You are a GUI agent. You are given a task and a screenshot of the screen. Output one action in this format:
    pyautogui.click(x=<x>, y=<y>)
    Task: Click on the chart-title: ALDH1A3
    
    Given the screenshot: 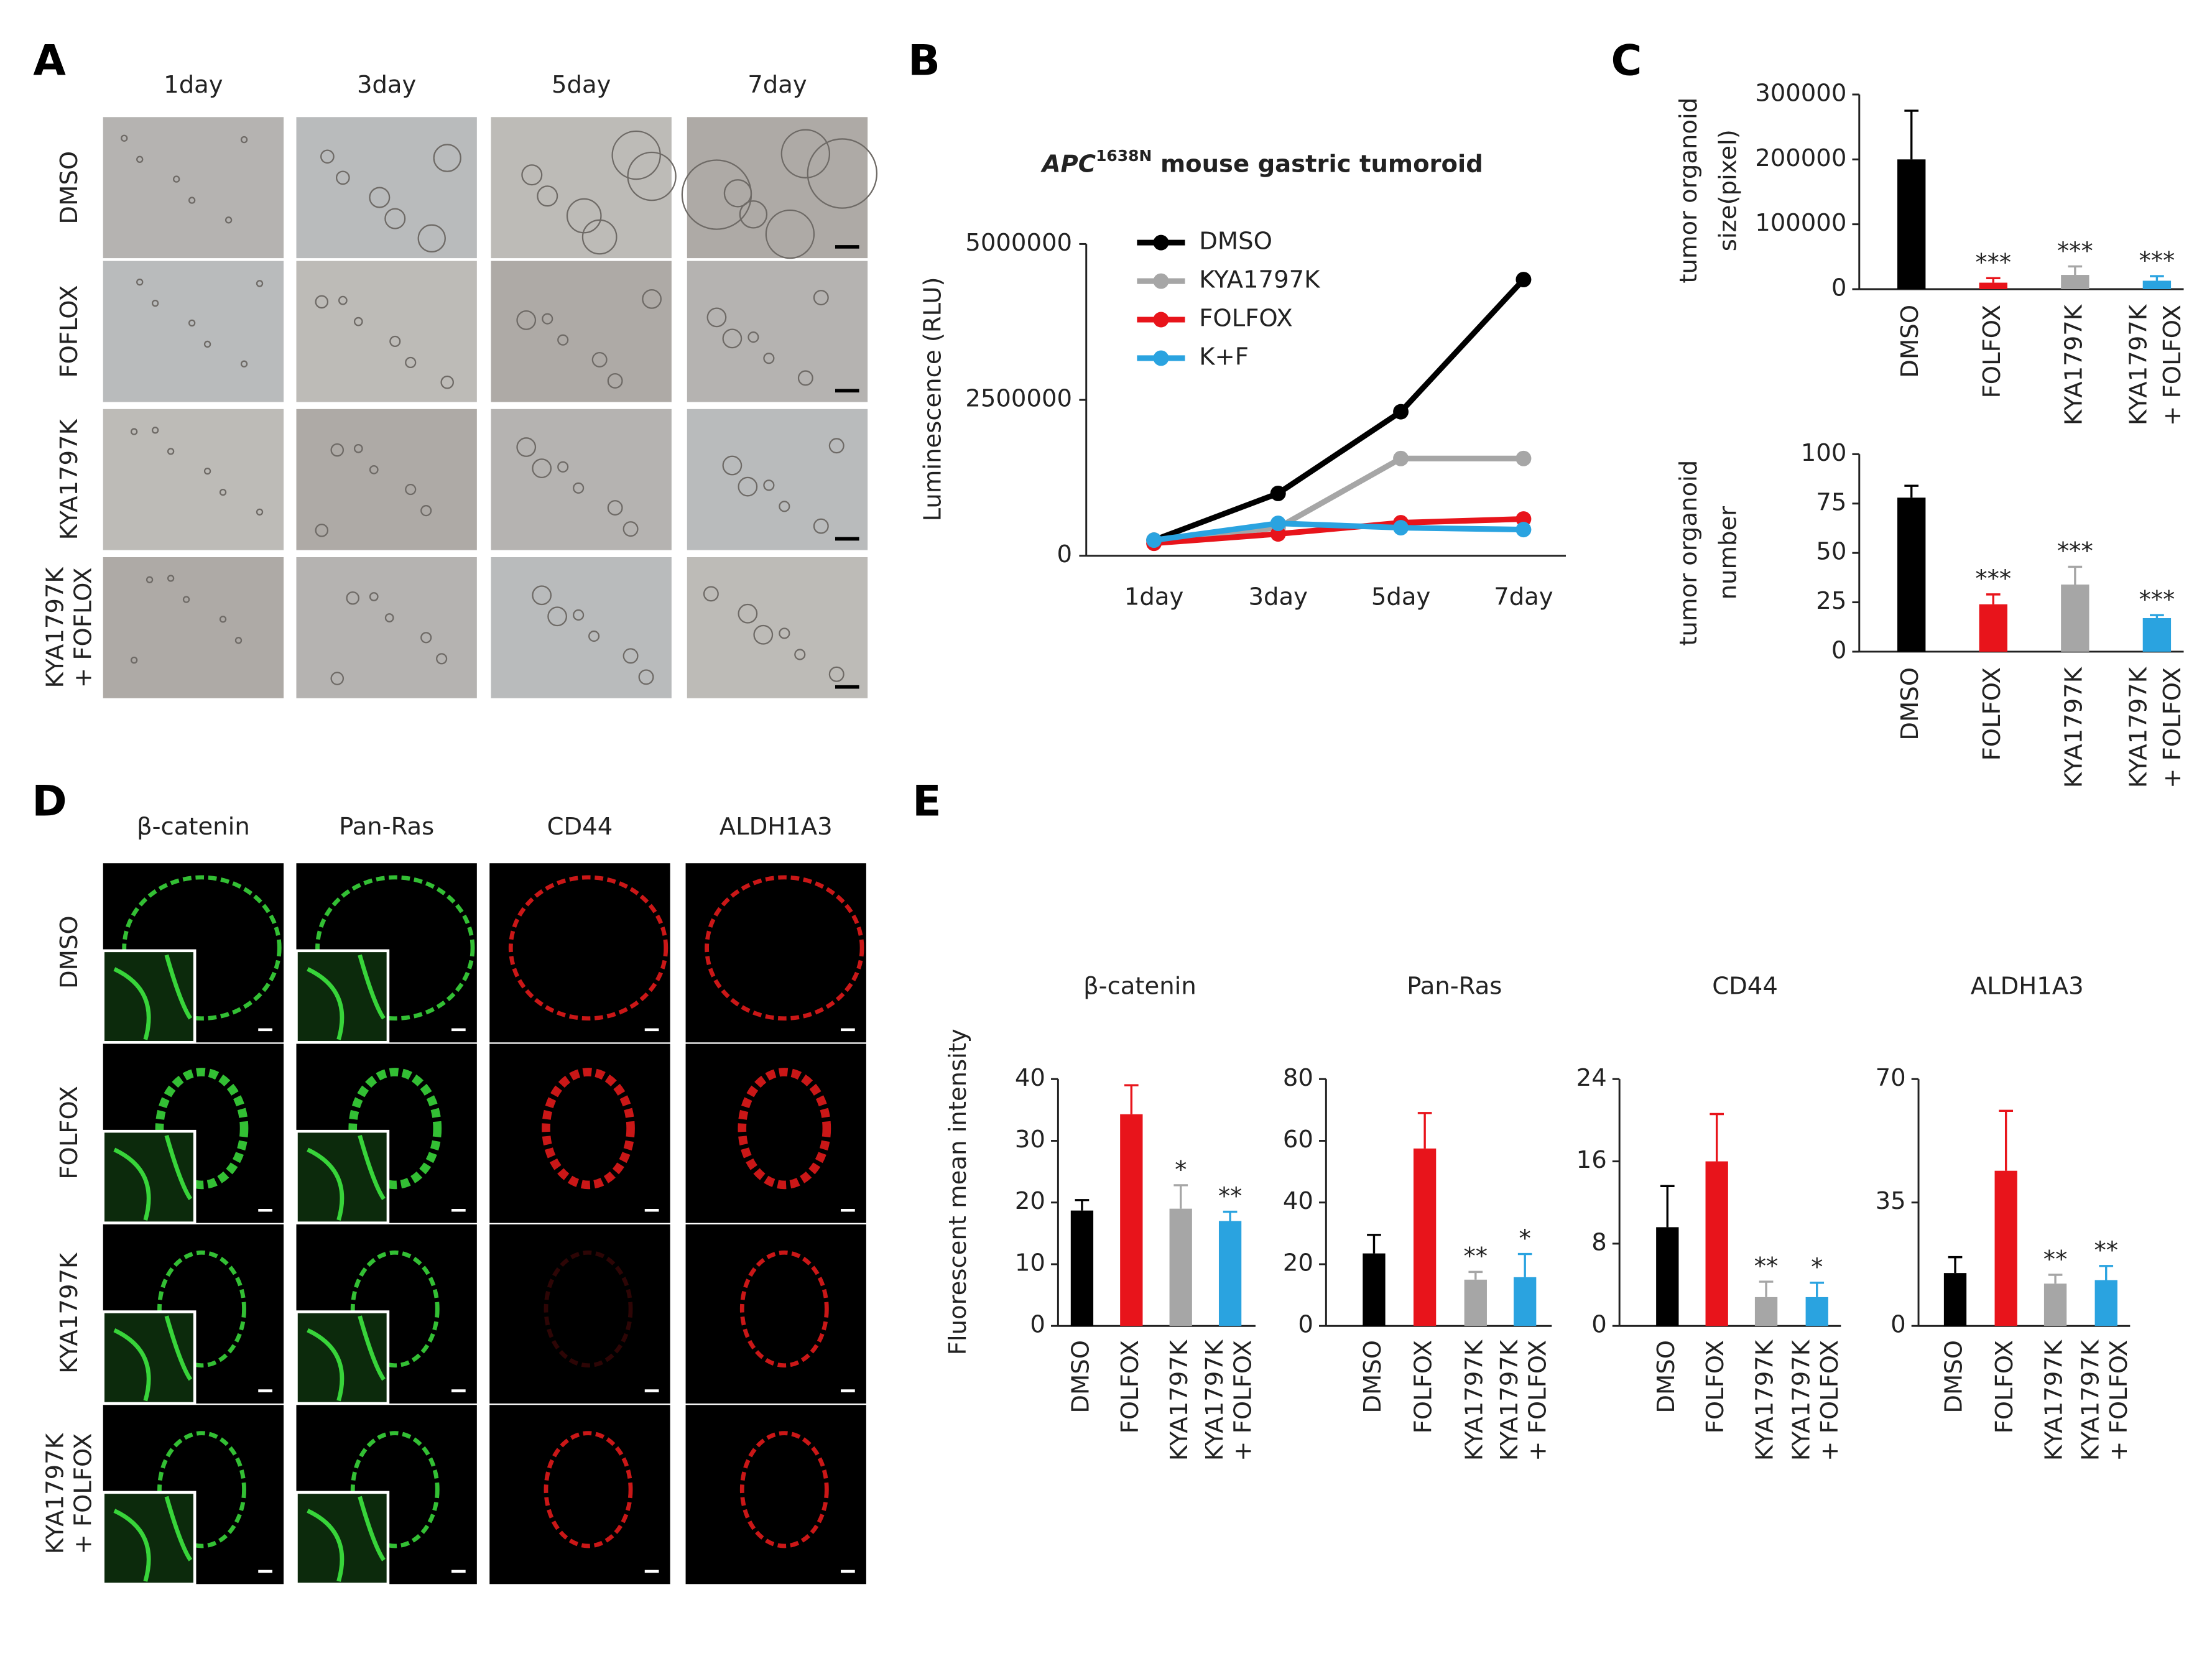 What is the action you would take?
    pyautogui.click(x=2027, y=986)
    